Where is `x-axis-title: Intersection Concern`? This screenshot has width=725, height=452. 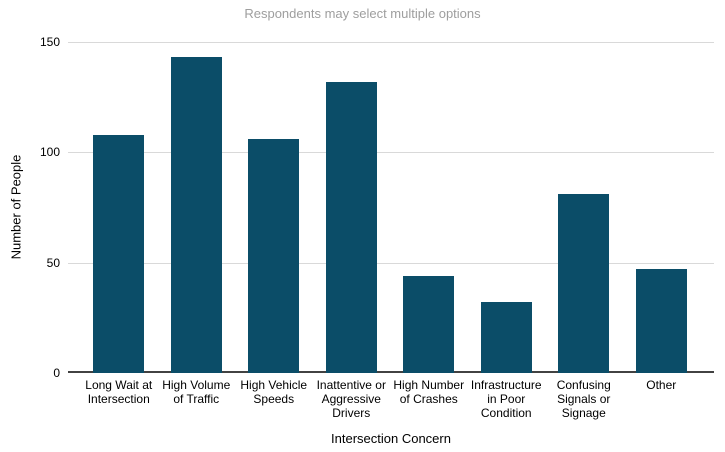
x-axis-title: Intersection Concern is located at coordinates (391, 438).